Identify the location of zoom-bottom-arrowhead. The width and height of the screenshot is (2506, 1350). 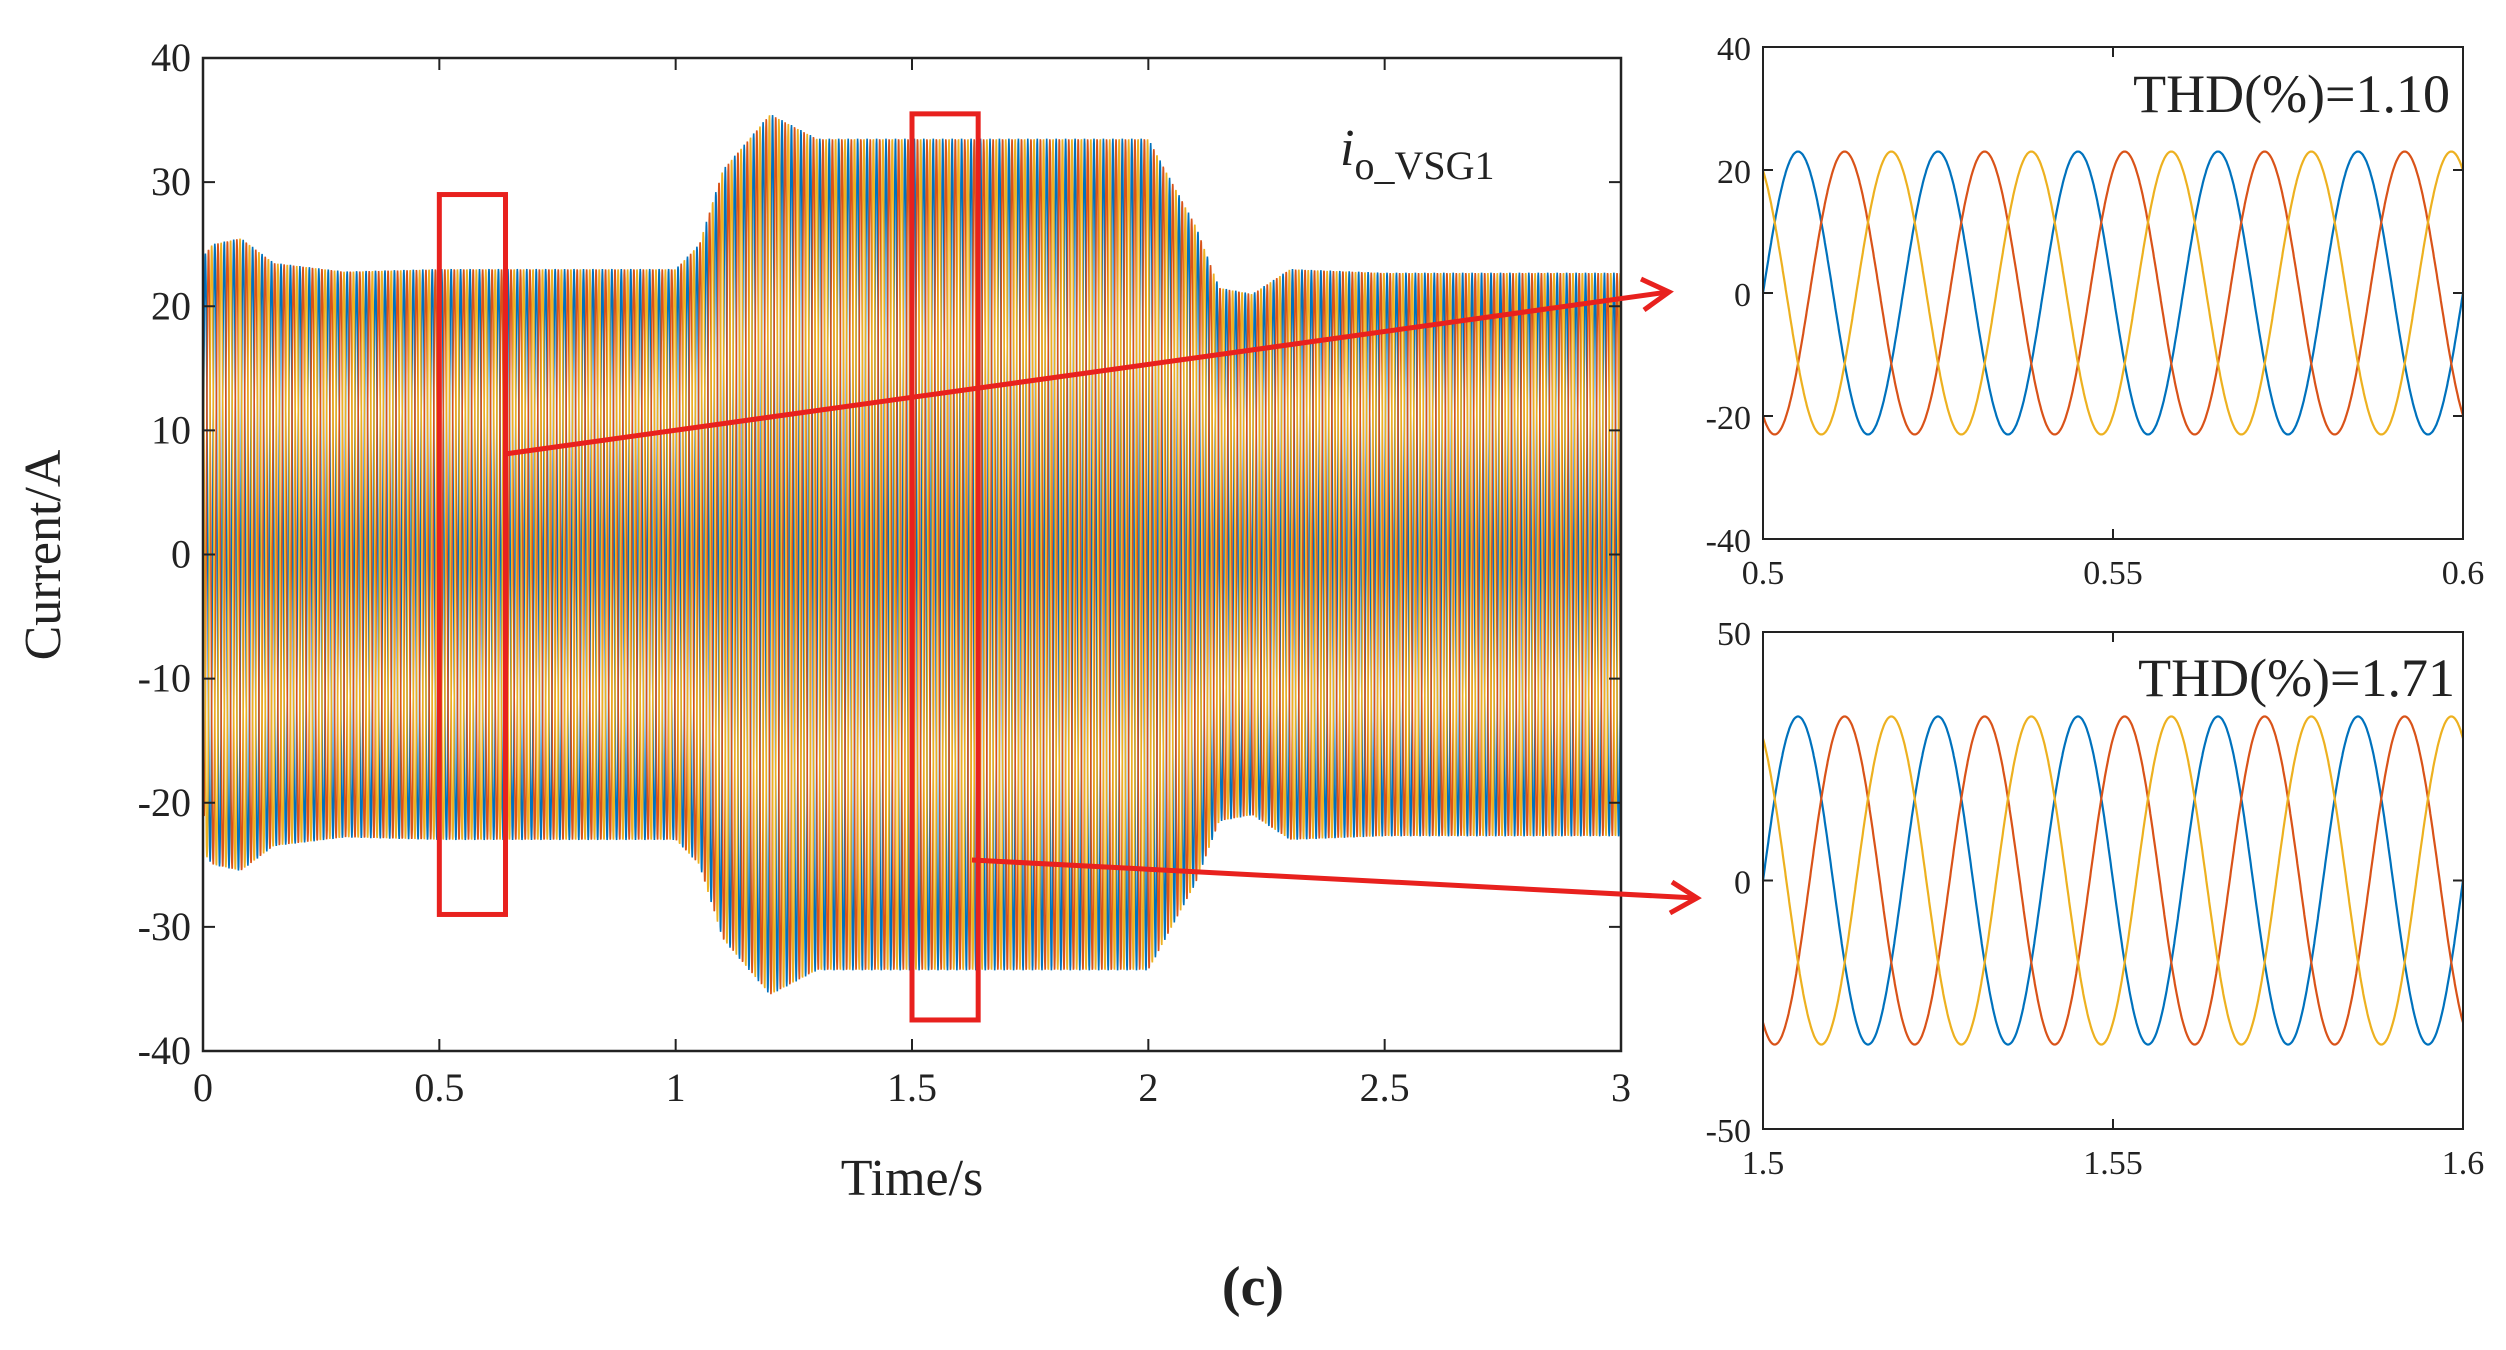
(1685, 897).